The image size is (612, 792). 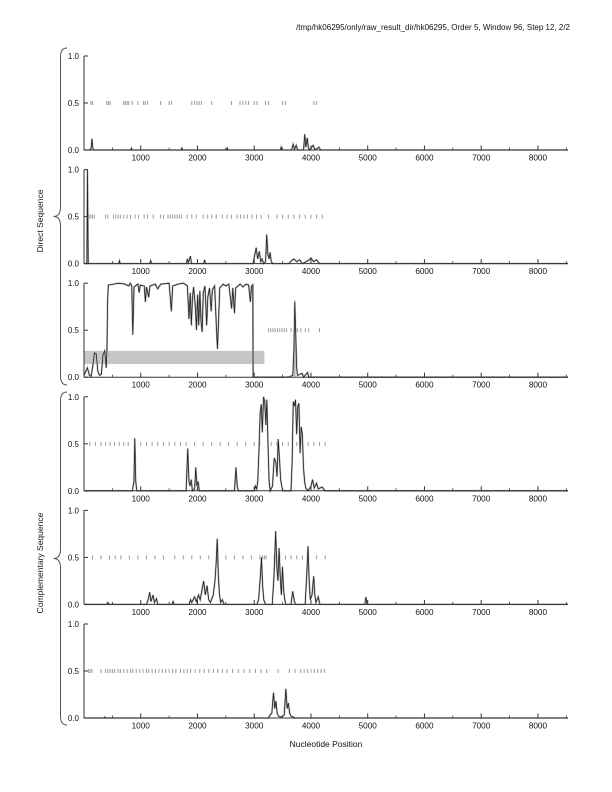 I want to click on coding-region-band, so click(x=174, y=357).